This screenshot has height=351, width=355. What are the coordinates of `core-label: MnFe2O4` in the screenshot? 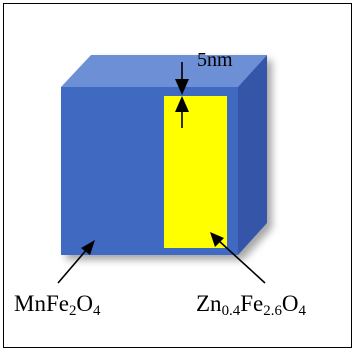 It's located at (57, 305).